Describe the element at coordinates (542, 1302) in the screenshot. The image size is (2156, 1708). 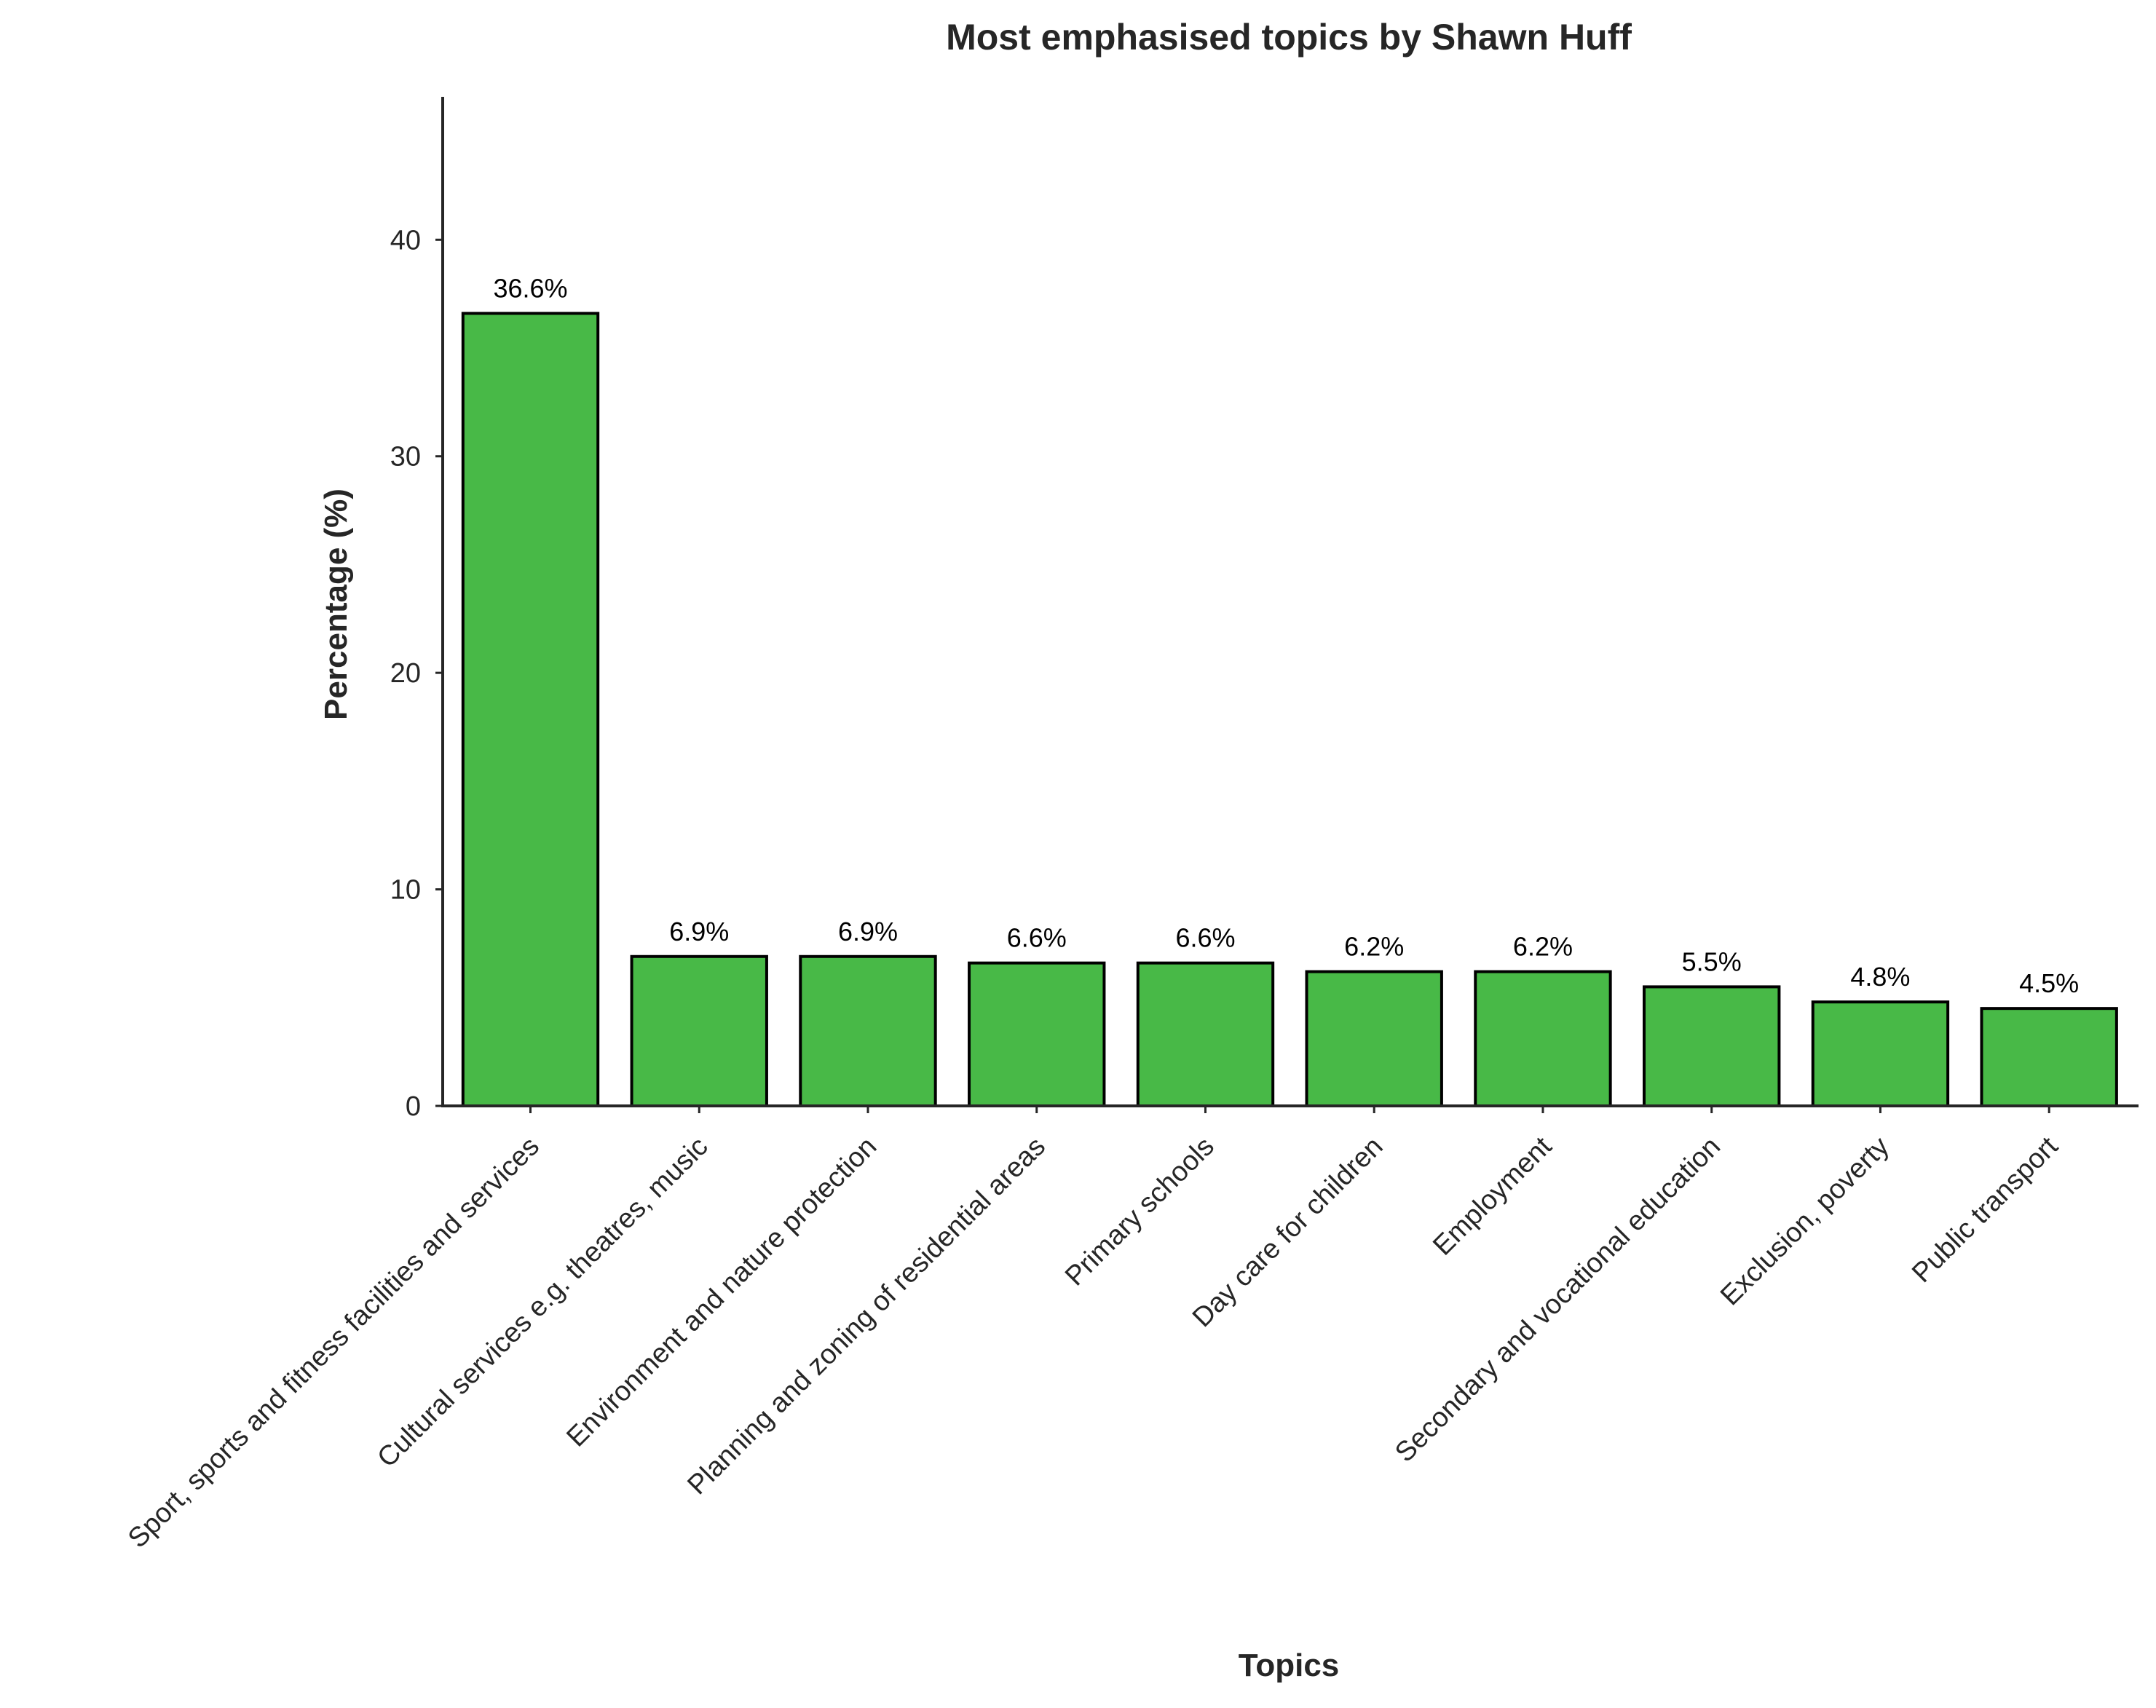
I see `x-tick-label: Cultural services e.g. theatres, music` at that location.